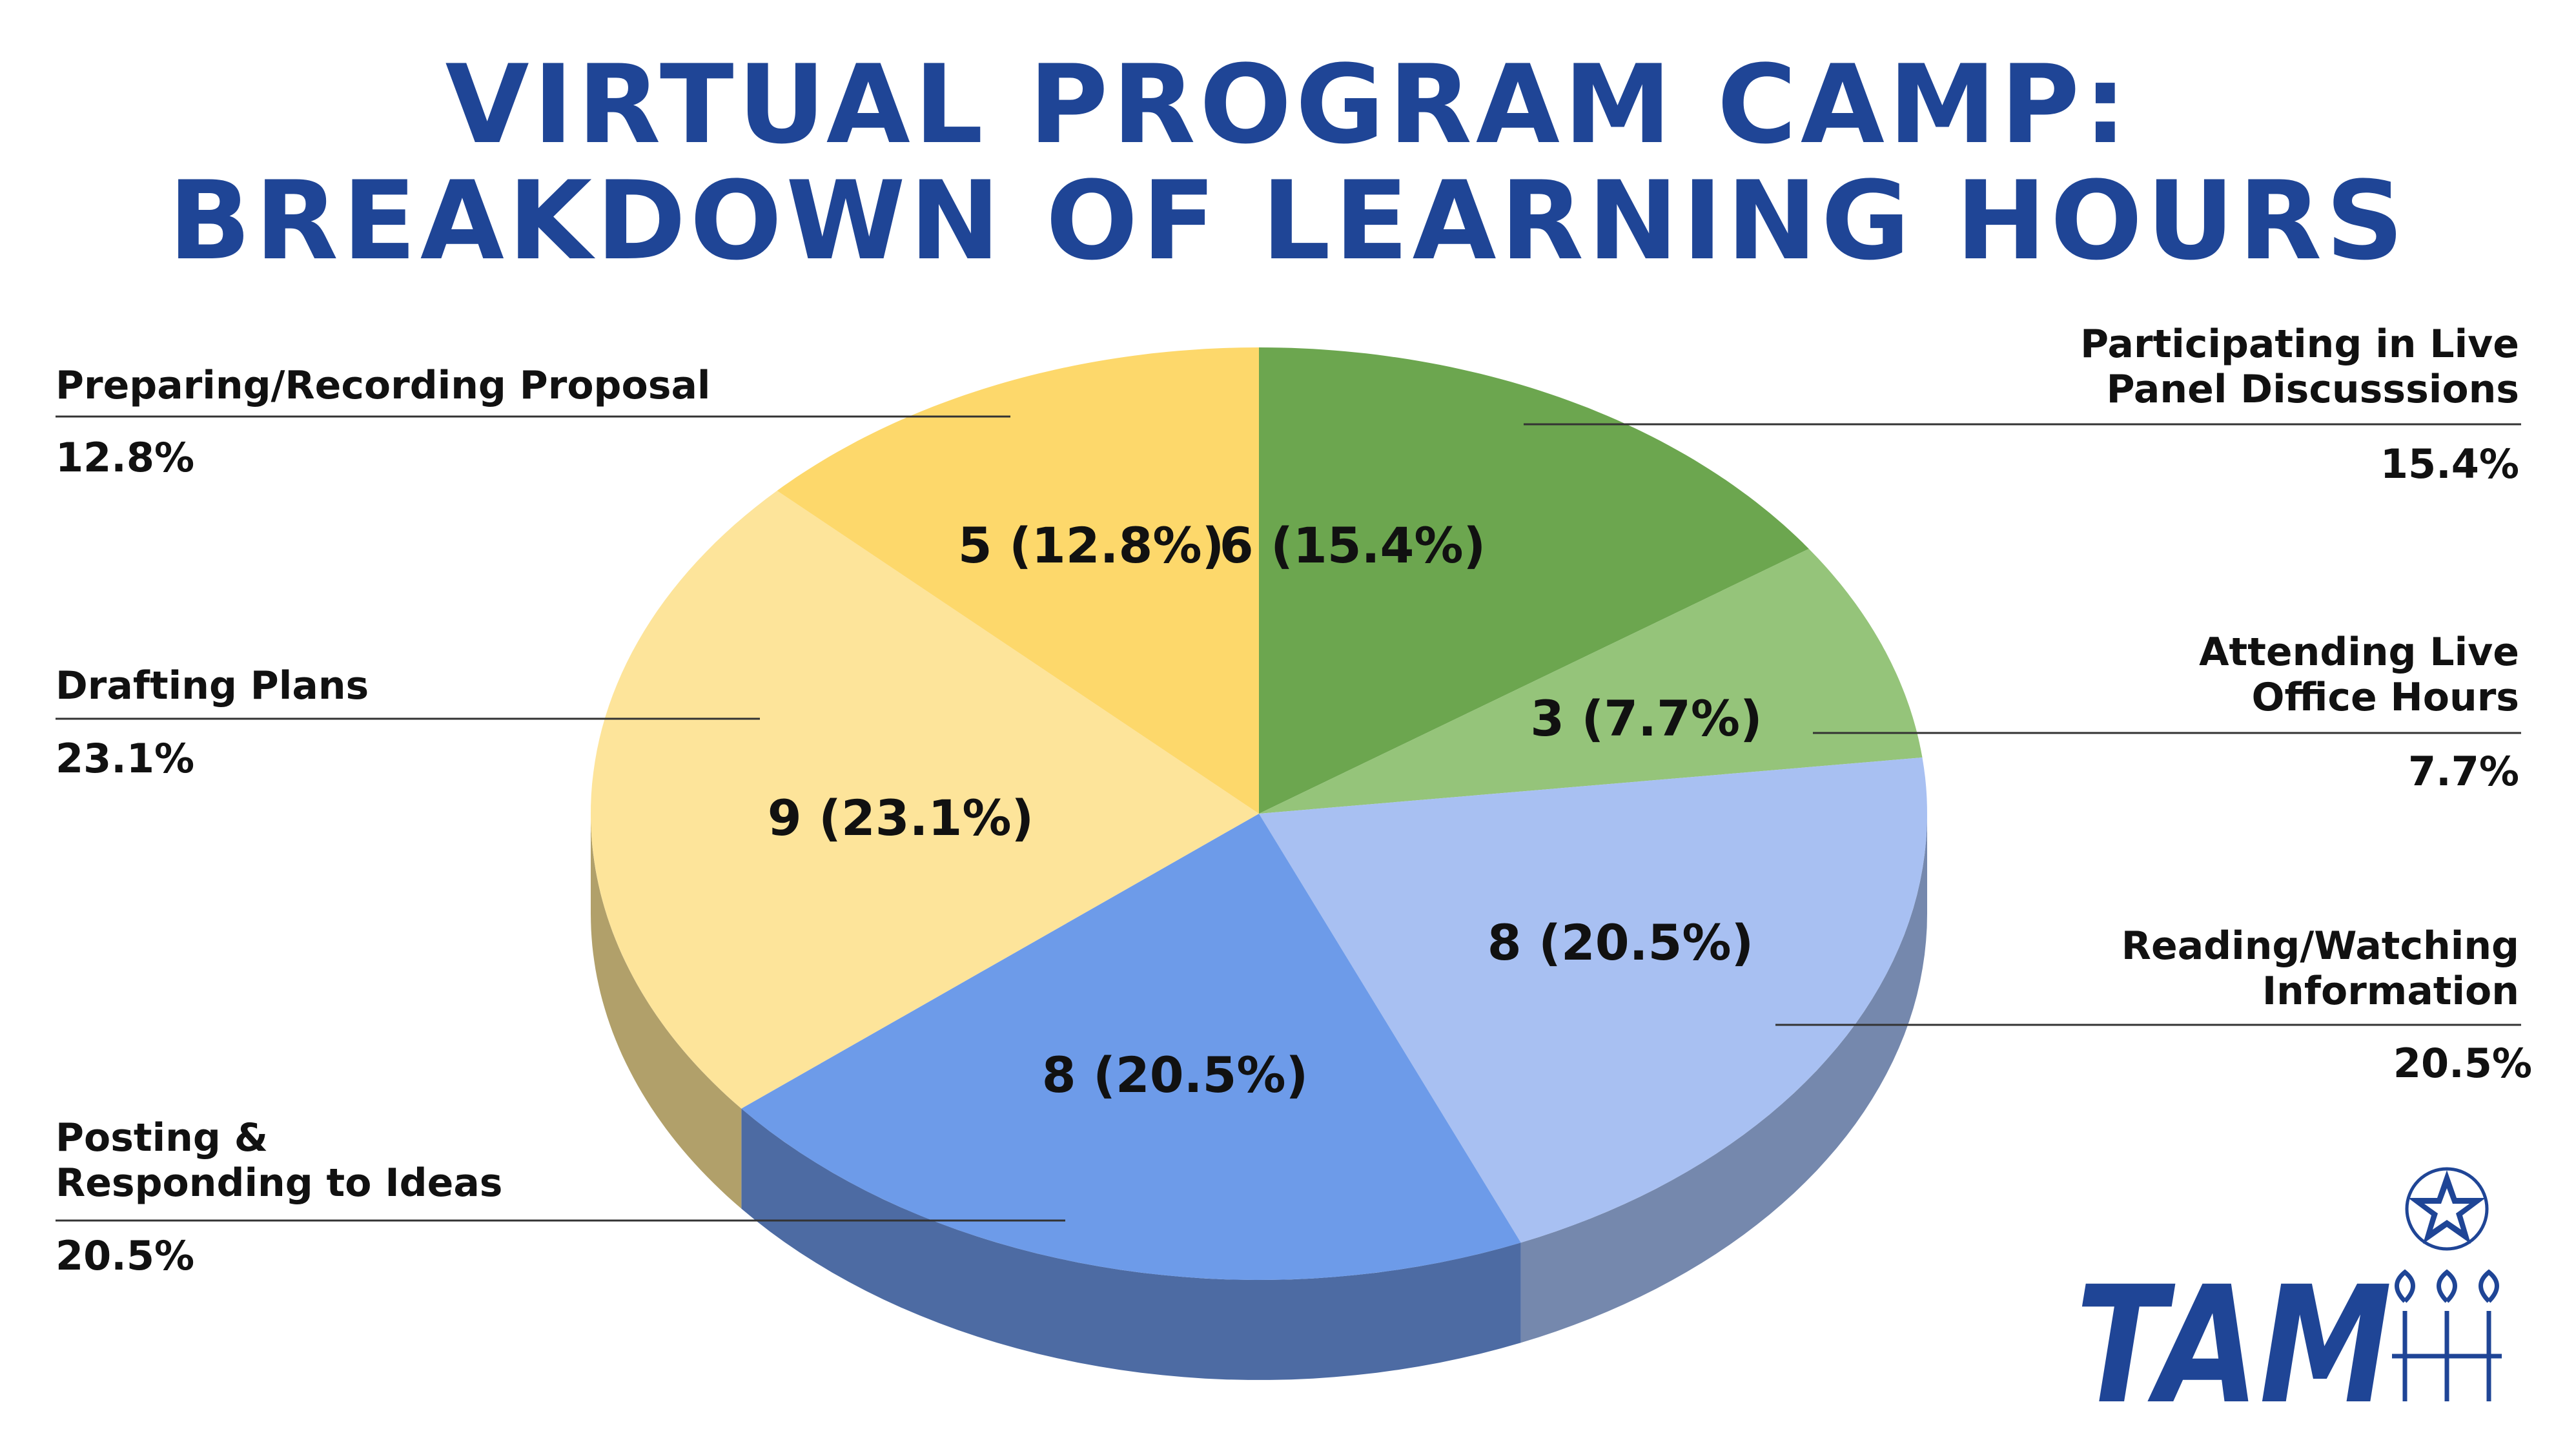 The image size is (2576, 1453). I want to click on tam-logo: TAM, so click(2289, 1287).